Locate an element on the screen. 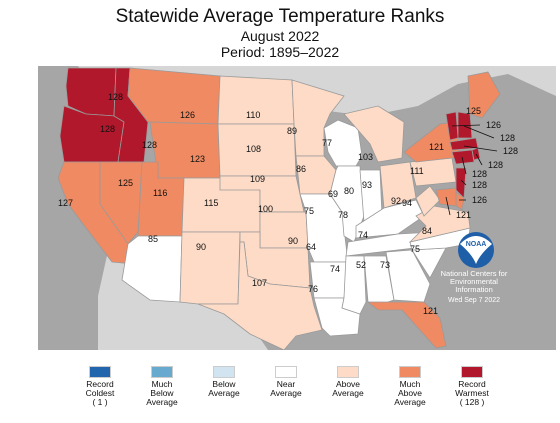  leader-line-vt is located at coordinates (466, 125).